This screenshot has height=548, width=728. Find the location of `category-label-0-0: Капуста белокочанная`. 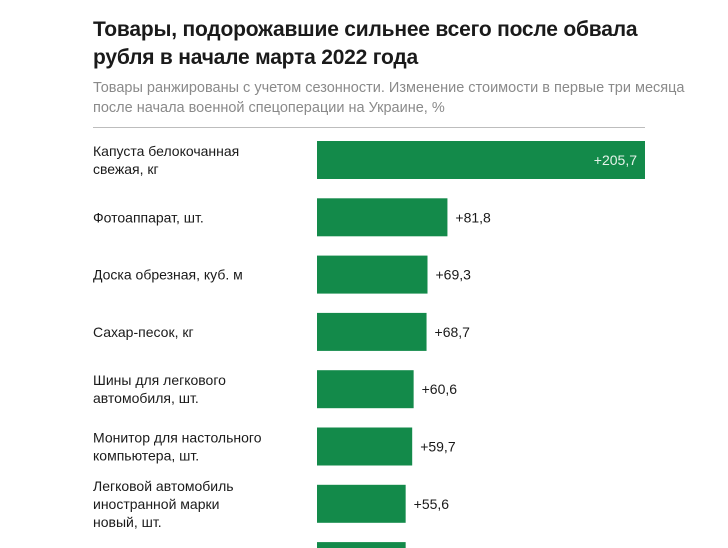

category-label-0-0: Капуста белокочанная is located at coordinates (166, 151).